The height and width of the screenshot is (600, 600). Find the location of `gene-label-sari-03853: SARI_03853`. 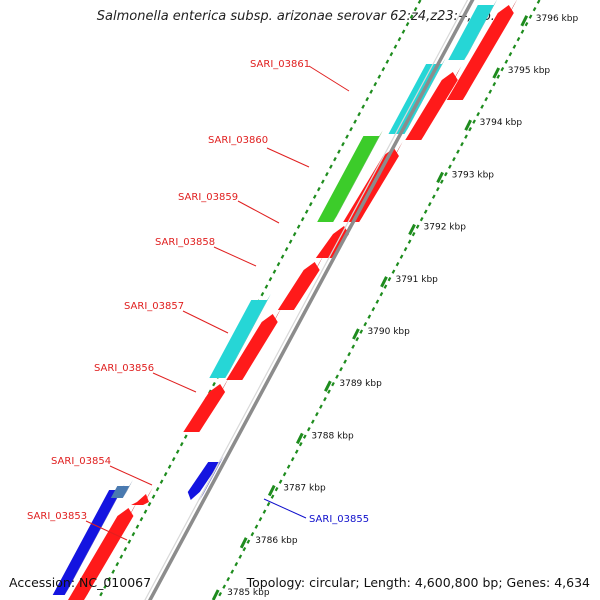

gene-label-sari-03853: SARI_03853 is located at coordinates (57, 516).